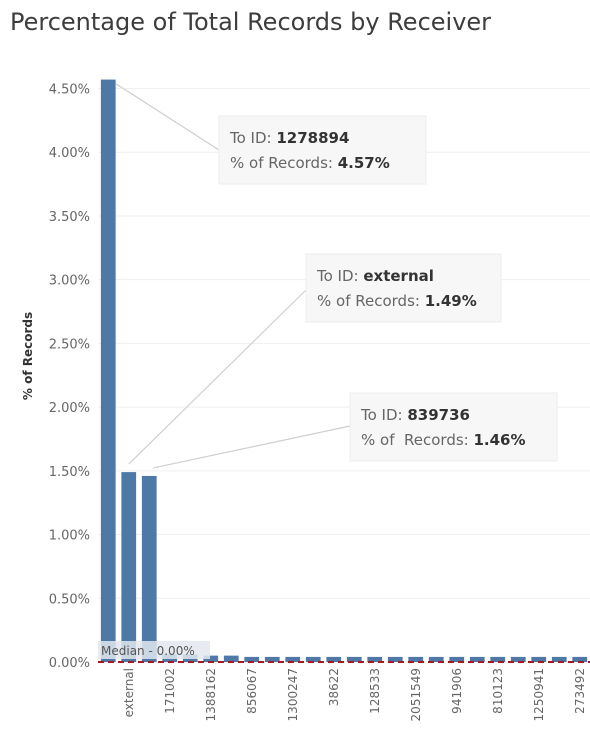  Describe the element at coordinates (375, 691) in the screenshot. I see `x-tick-label: 128533` at that location.